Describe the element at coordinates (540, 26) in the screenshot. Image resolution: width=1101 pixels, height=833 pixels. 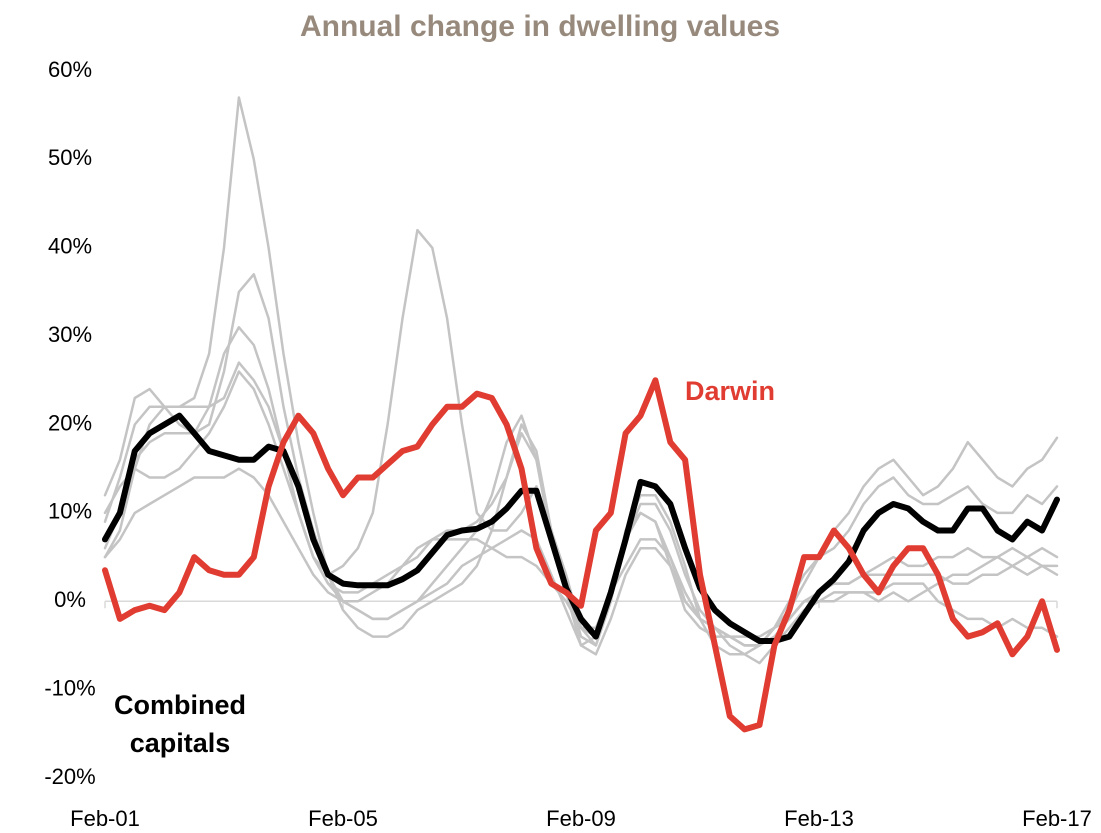
I see `chart-title: Annual change in dwelling values` at that location.